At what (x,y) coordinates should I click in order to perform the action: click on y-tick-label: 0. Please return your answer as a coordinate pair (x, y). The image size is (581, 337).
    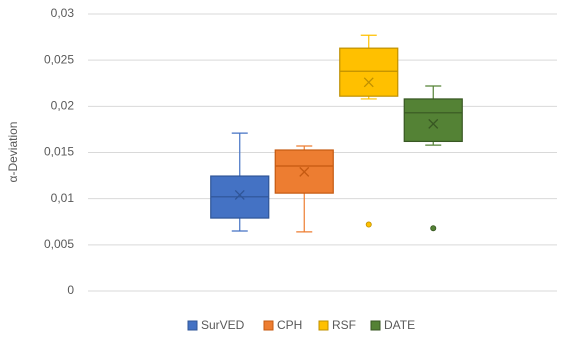
    Looking at the image, I should click on (70, 290).